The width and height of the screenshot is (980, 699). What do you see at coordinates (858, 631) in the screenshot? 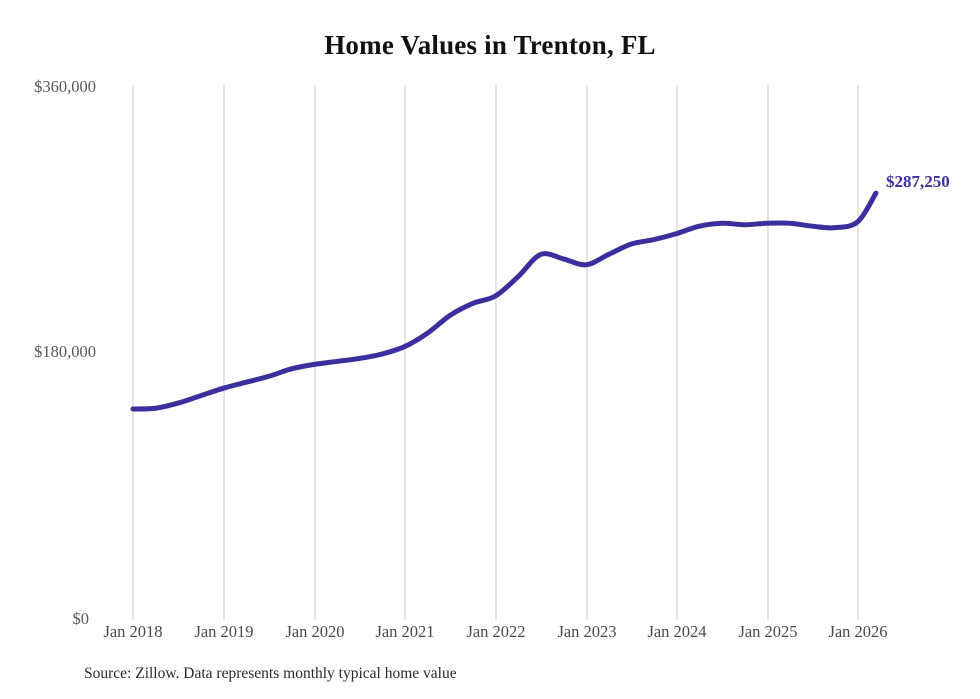
I see `x-axis-tick-jan-2026: Jan 2026` at bounding box center [858, 631].